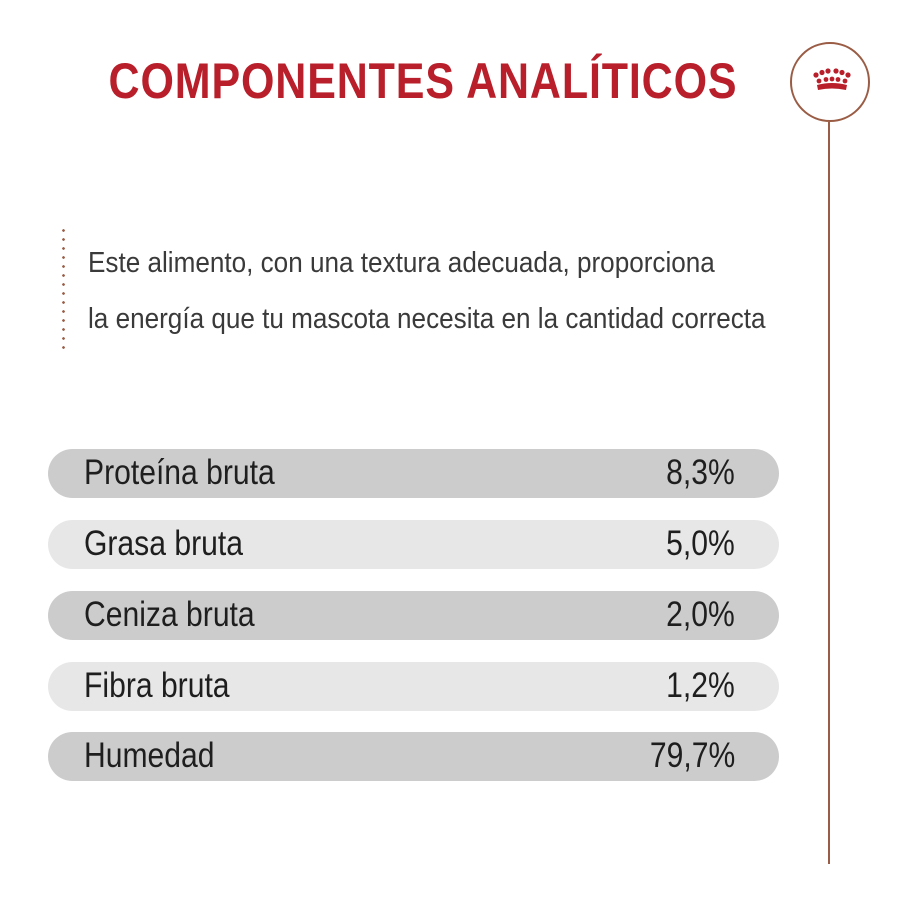 This screenshot has width=900, height=900. I want to click on component-row-ceniza: Ceniza bruta 2,0%, so click(413, 615).